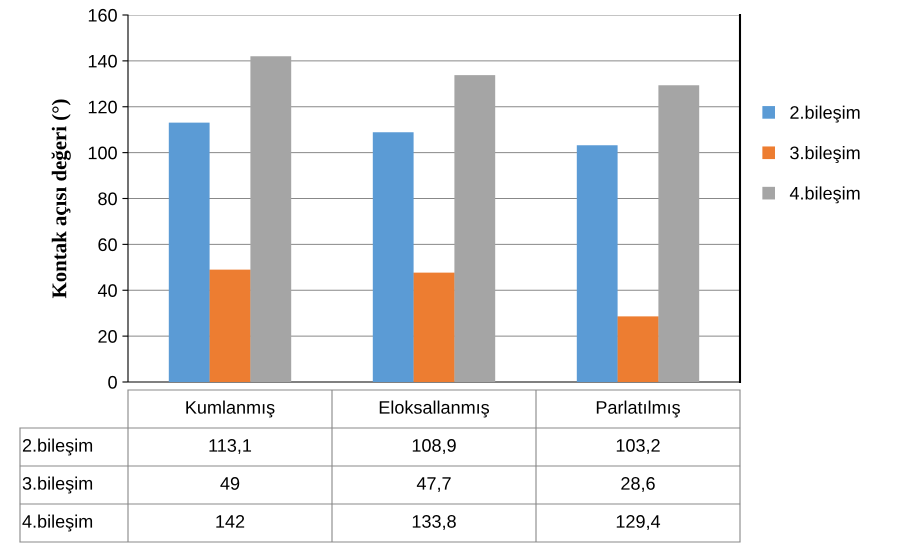 This screenshot has width=912, height=549. I want to click on data-label: 142, so click(230, 521).